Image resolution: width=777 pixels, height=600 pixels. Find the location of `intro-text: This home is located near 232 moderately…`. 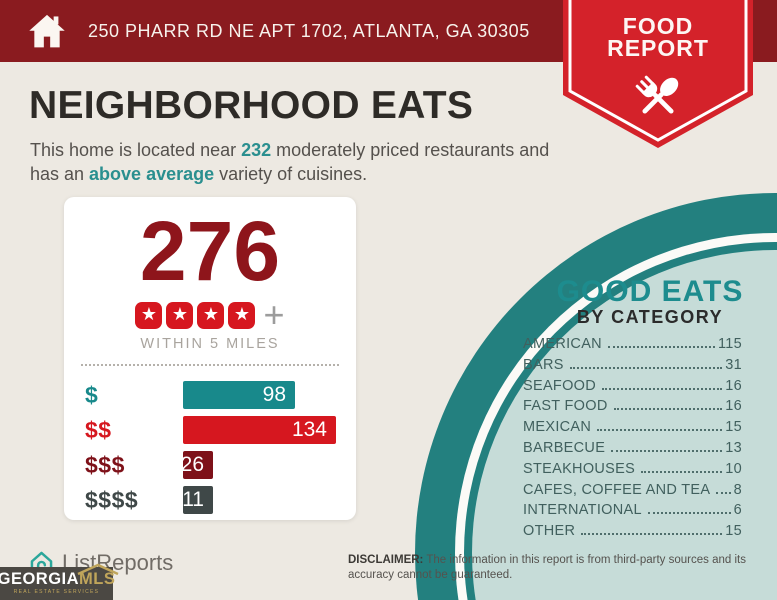

intro-text: This home is located near 232 moderately… is located at coordinates (295, 162).